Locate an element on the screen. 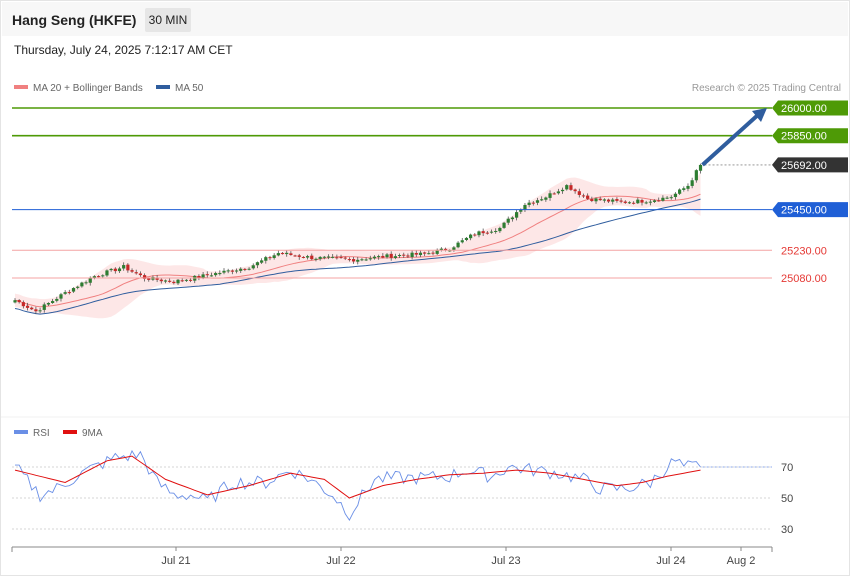  resistance-2-label-box is located at coordinates (810, 108).